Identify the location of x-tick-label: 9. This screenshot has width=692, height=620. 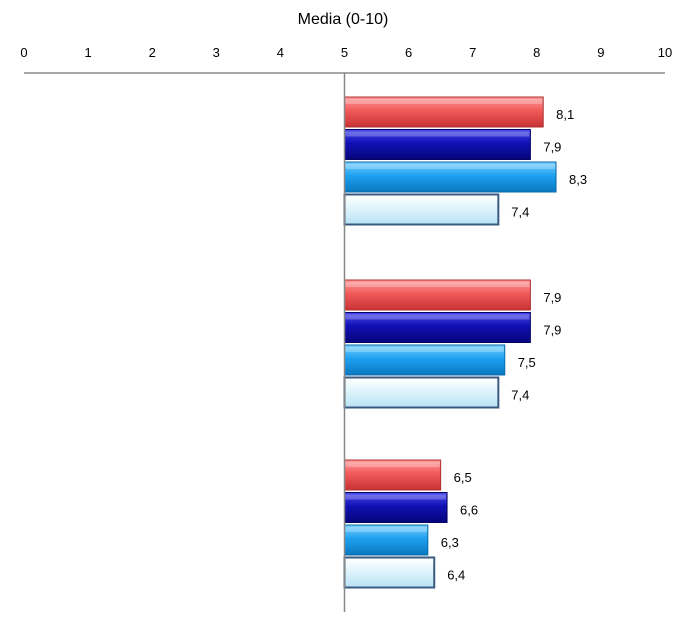
(600, 52).